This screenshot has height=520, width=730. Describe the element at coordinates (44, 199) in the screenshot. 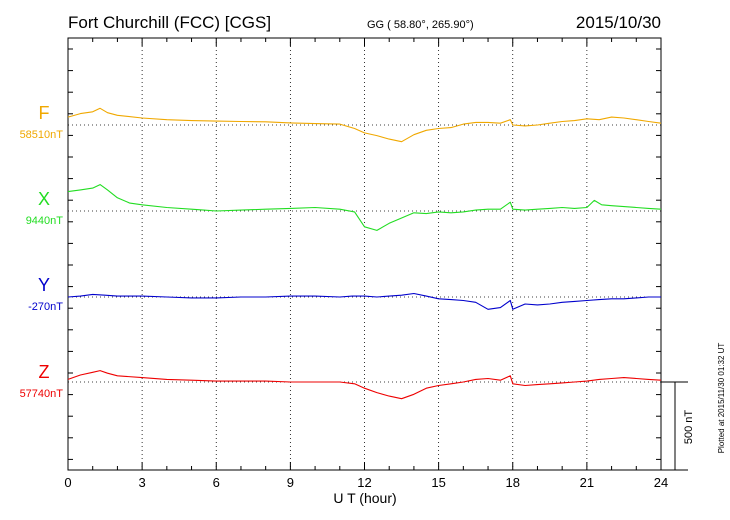

I see `series-name-x: X` at that location.